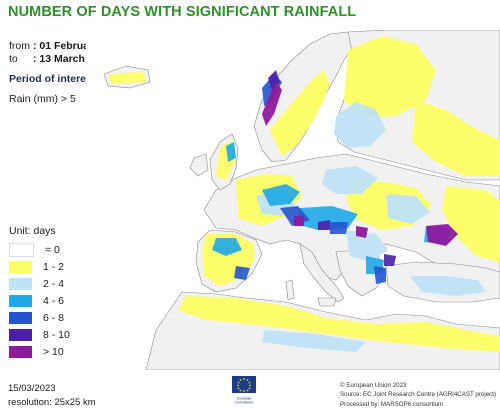 Image resolution: width=500 pixels, height=413 pixels. Describe the element at coordinates (56, 334) in the screenshot. I see `legend-label: 8 - 10` at that location.